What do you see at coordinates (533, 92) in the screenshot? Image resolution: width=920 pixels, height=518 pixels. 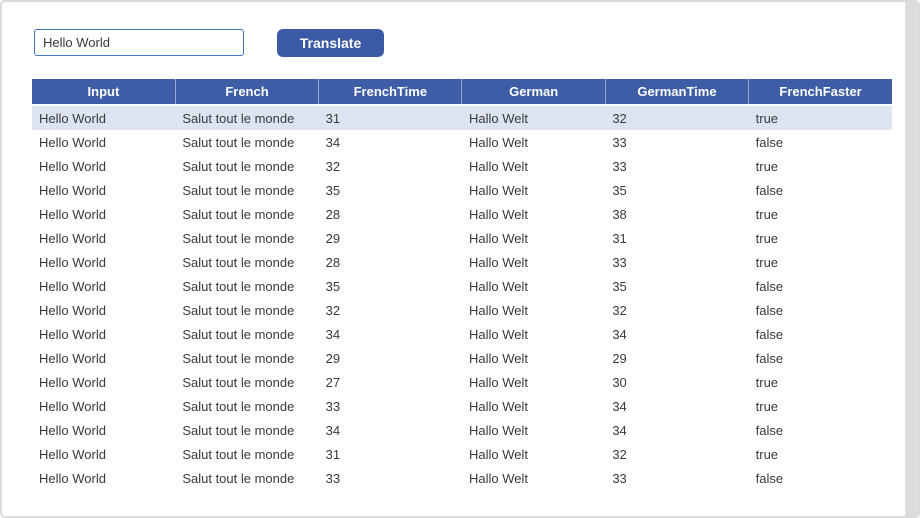 I see `column-header-german: German` at bounding box center [533, 92].